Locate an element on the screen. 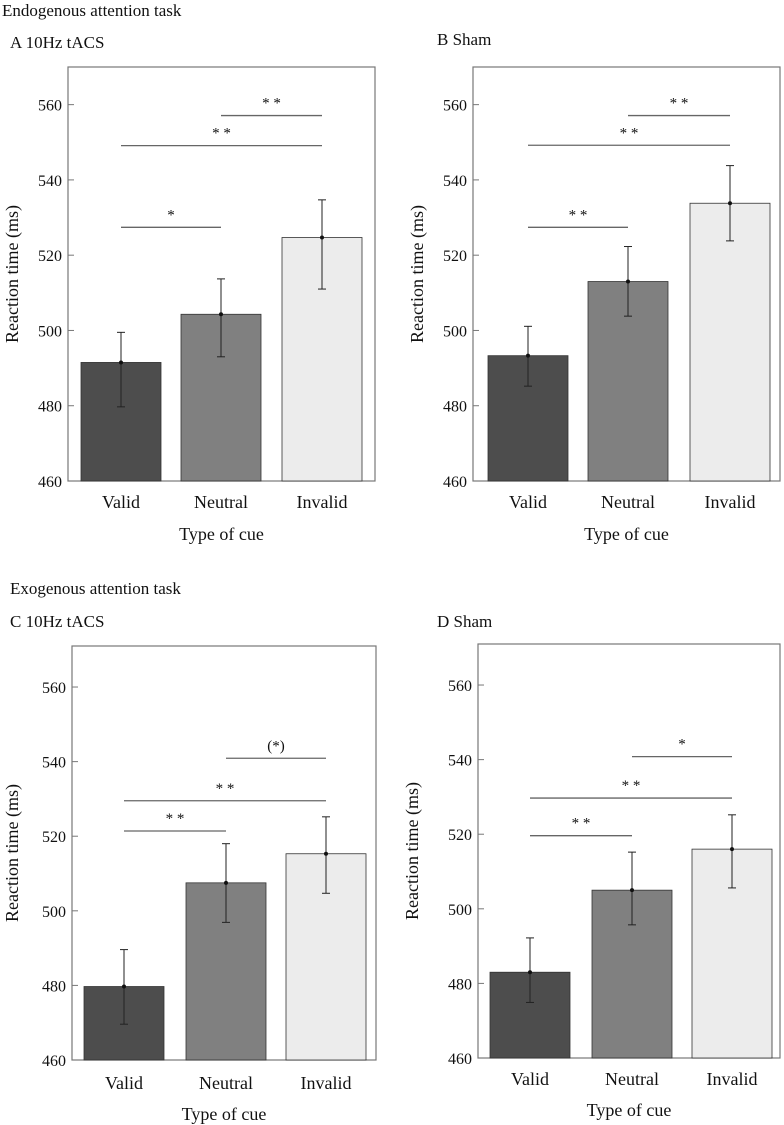 This screenshot has width=784, height=1125. significance-marker: (*) is located at coordinates (276, 746).